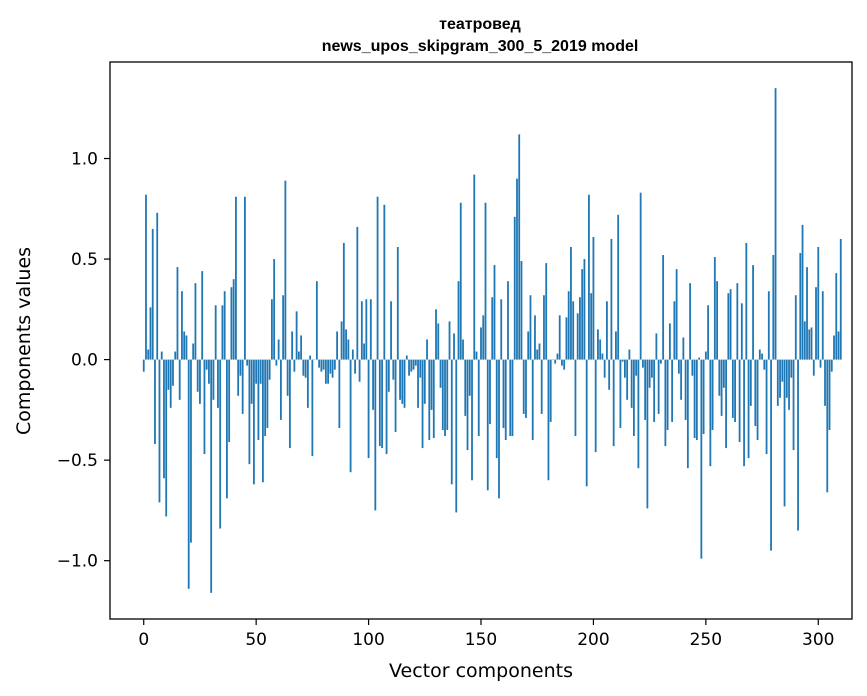 The height and width of the screenshot is (696, 867). What do you see at coordinates (480, 24) in the screenshot?
I see `chart-title: театровед` at bounding box center [480, 24].